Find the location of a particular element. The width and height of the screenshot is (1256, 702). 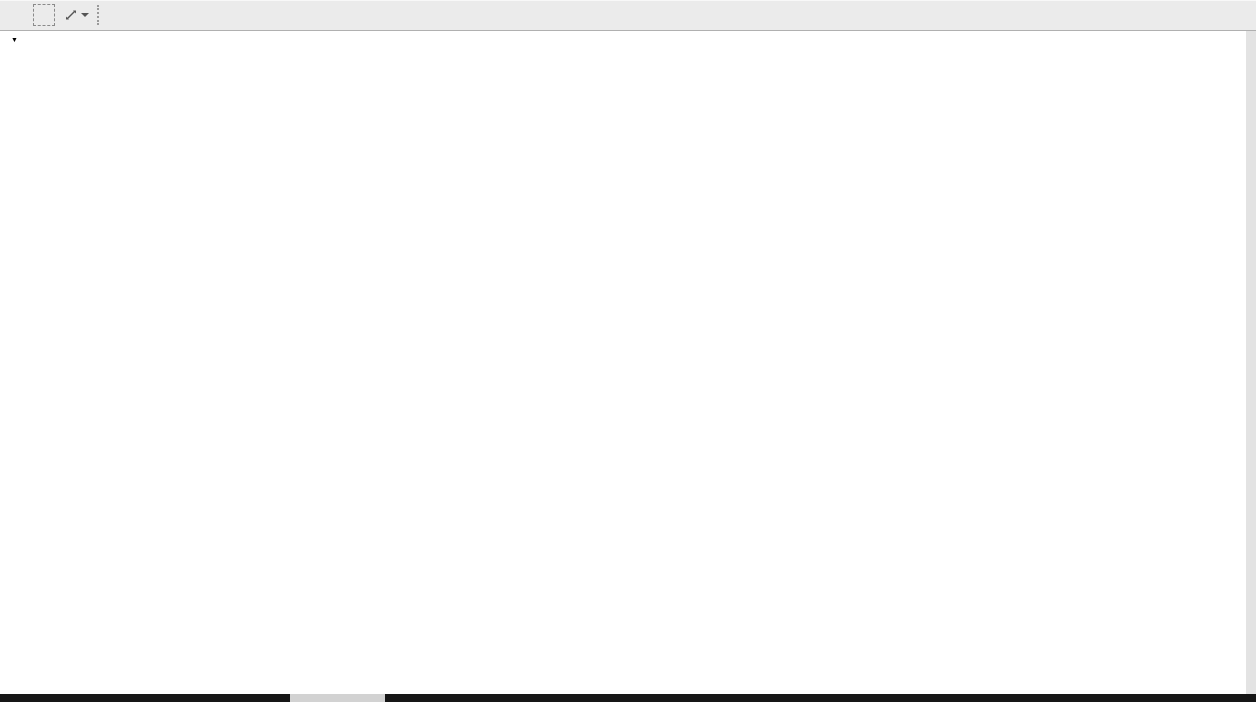

diagonal-arrows-icon is located at coordinates (71, 15).